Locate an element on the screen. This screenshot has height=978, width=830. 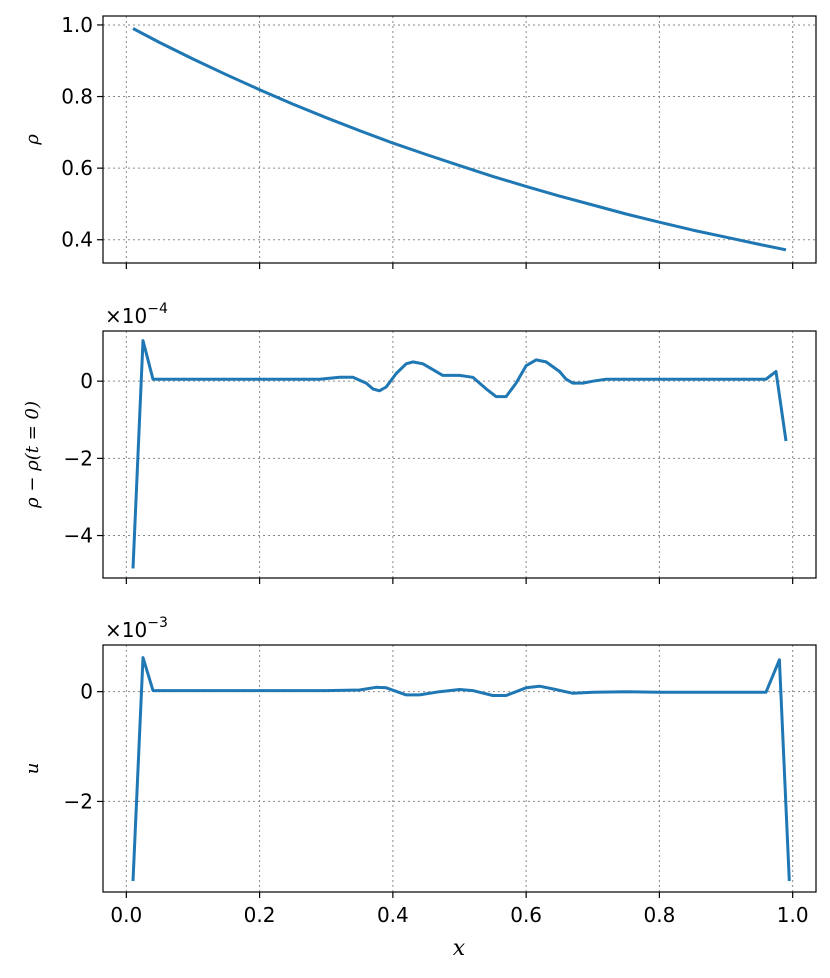
y-tick-label: −4 is located at coordinates (78, 536).